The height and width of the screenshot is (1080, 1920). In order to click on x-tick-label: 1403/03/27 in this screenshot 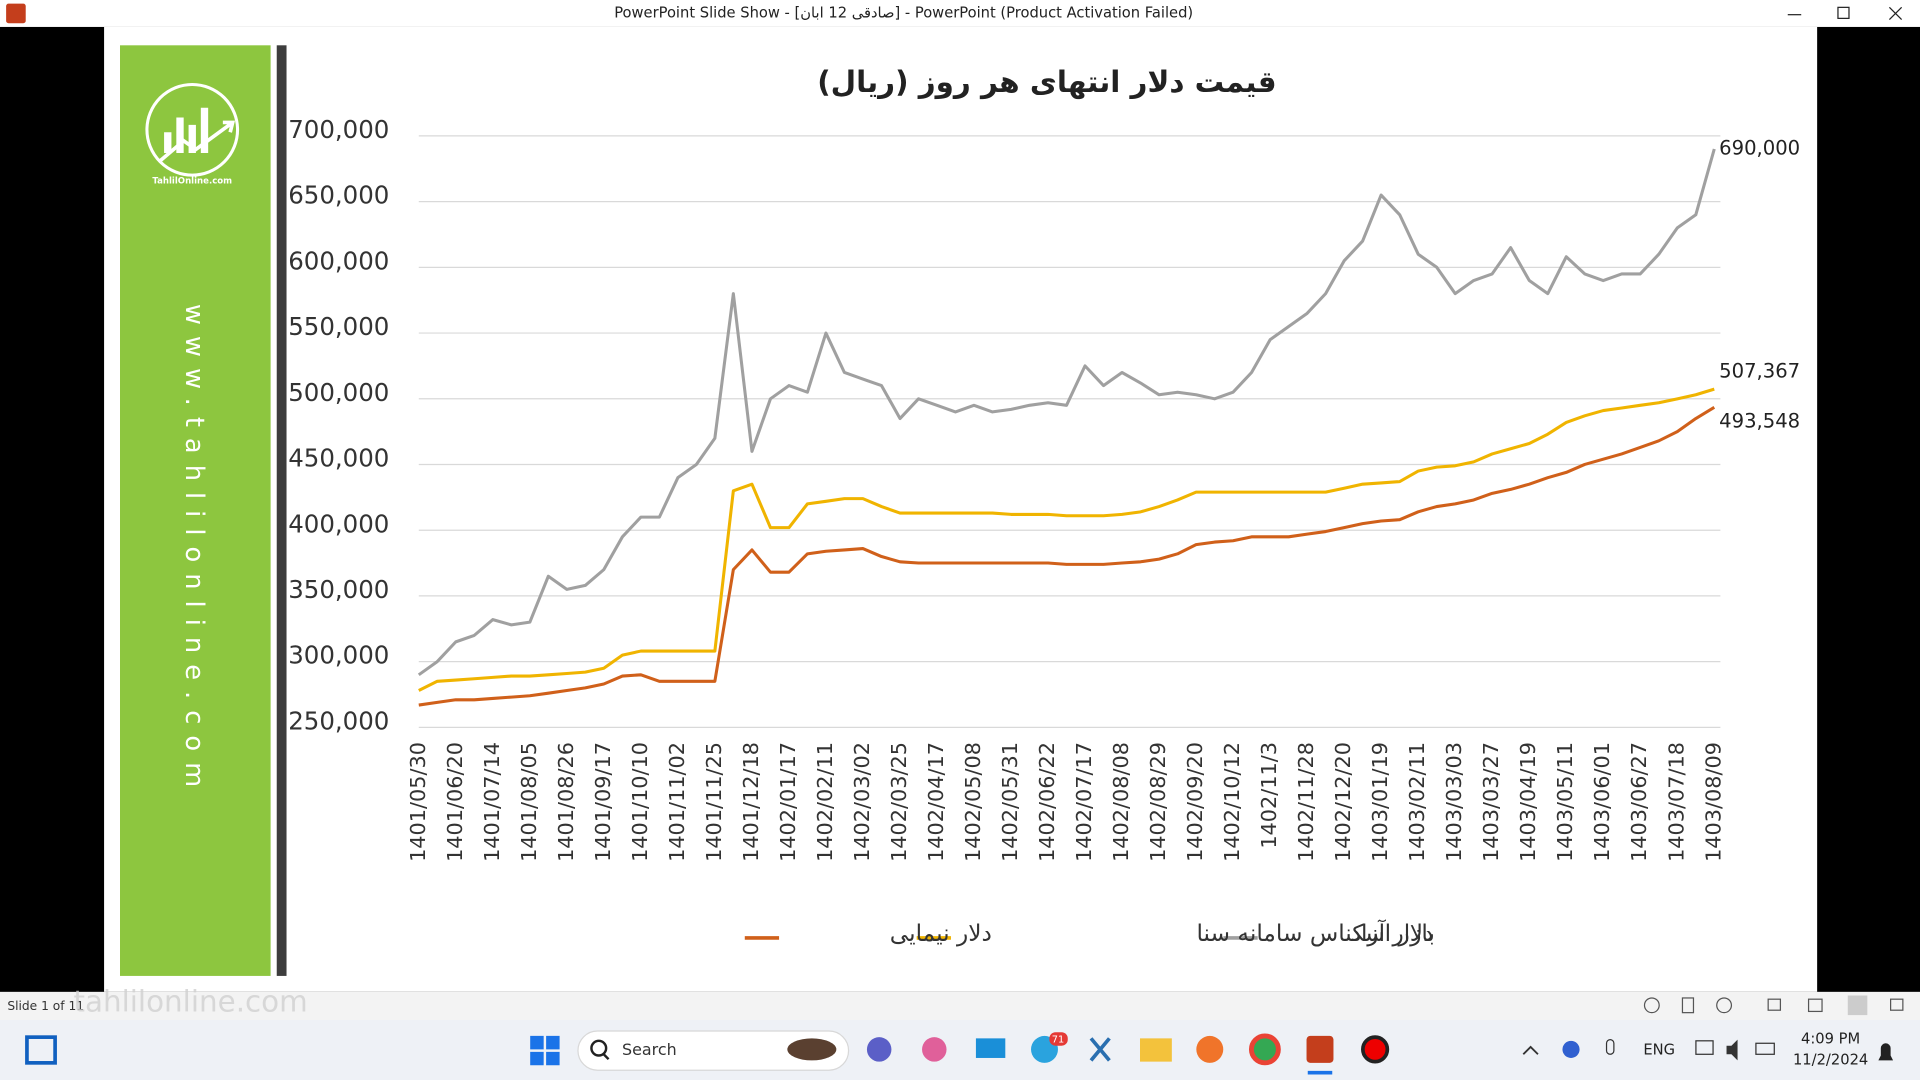, I will do `click(1491, 802)`.